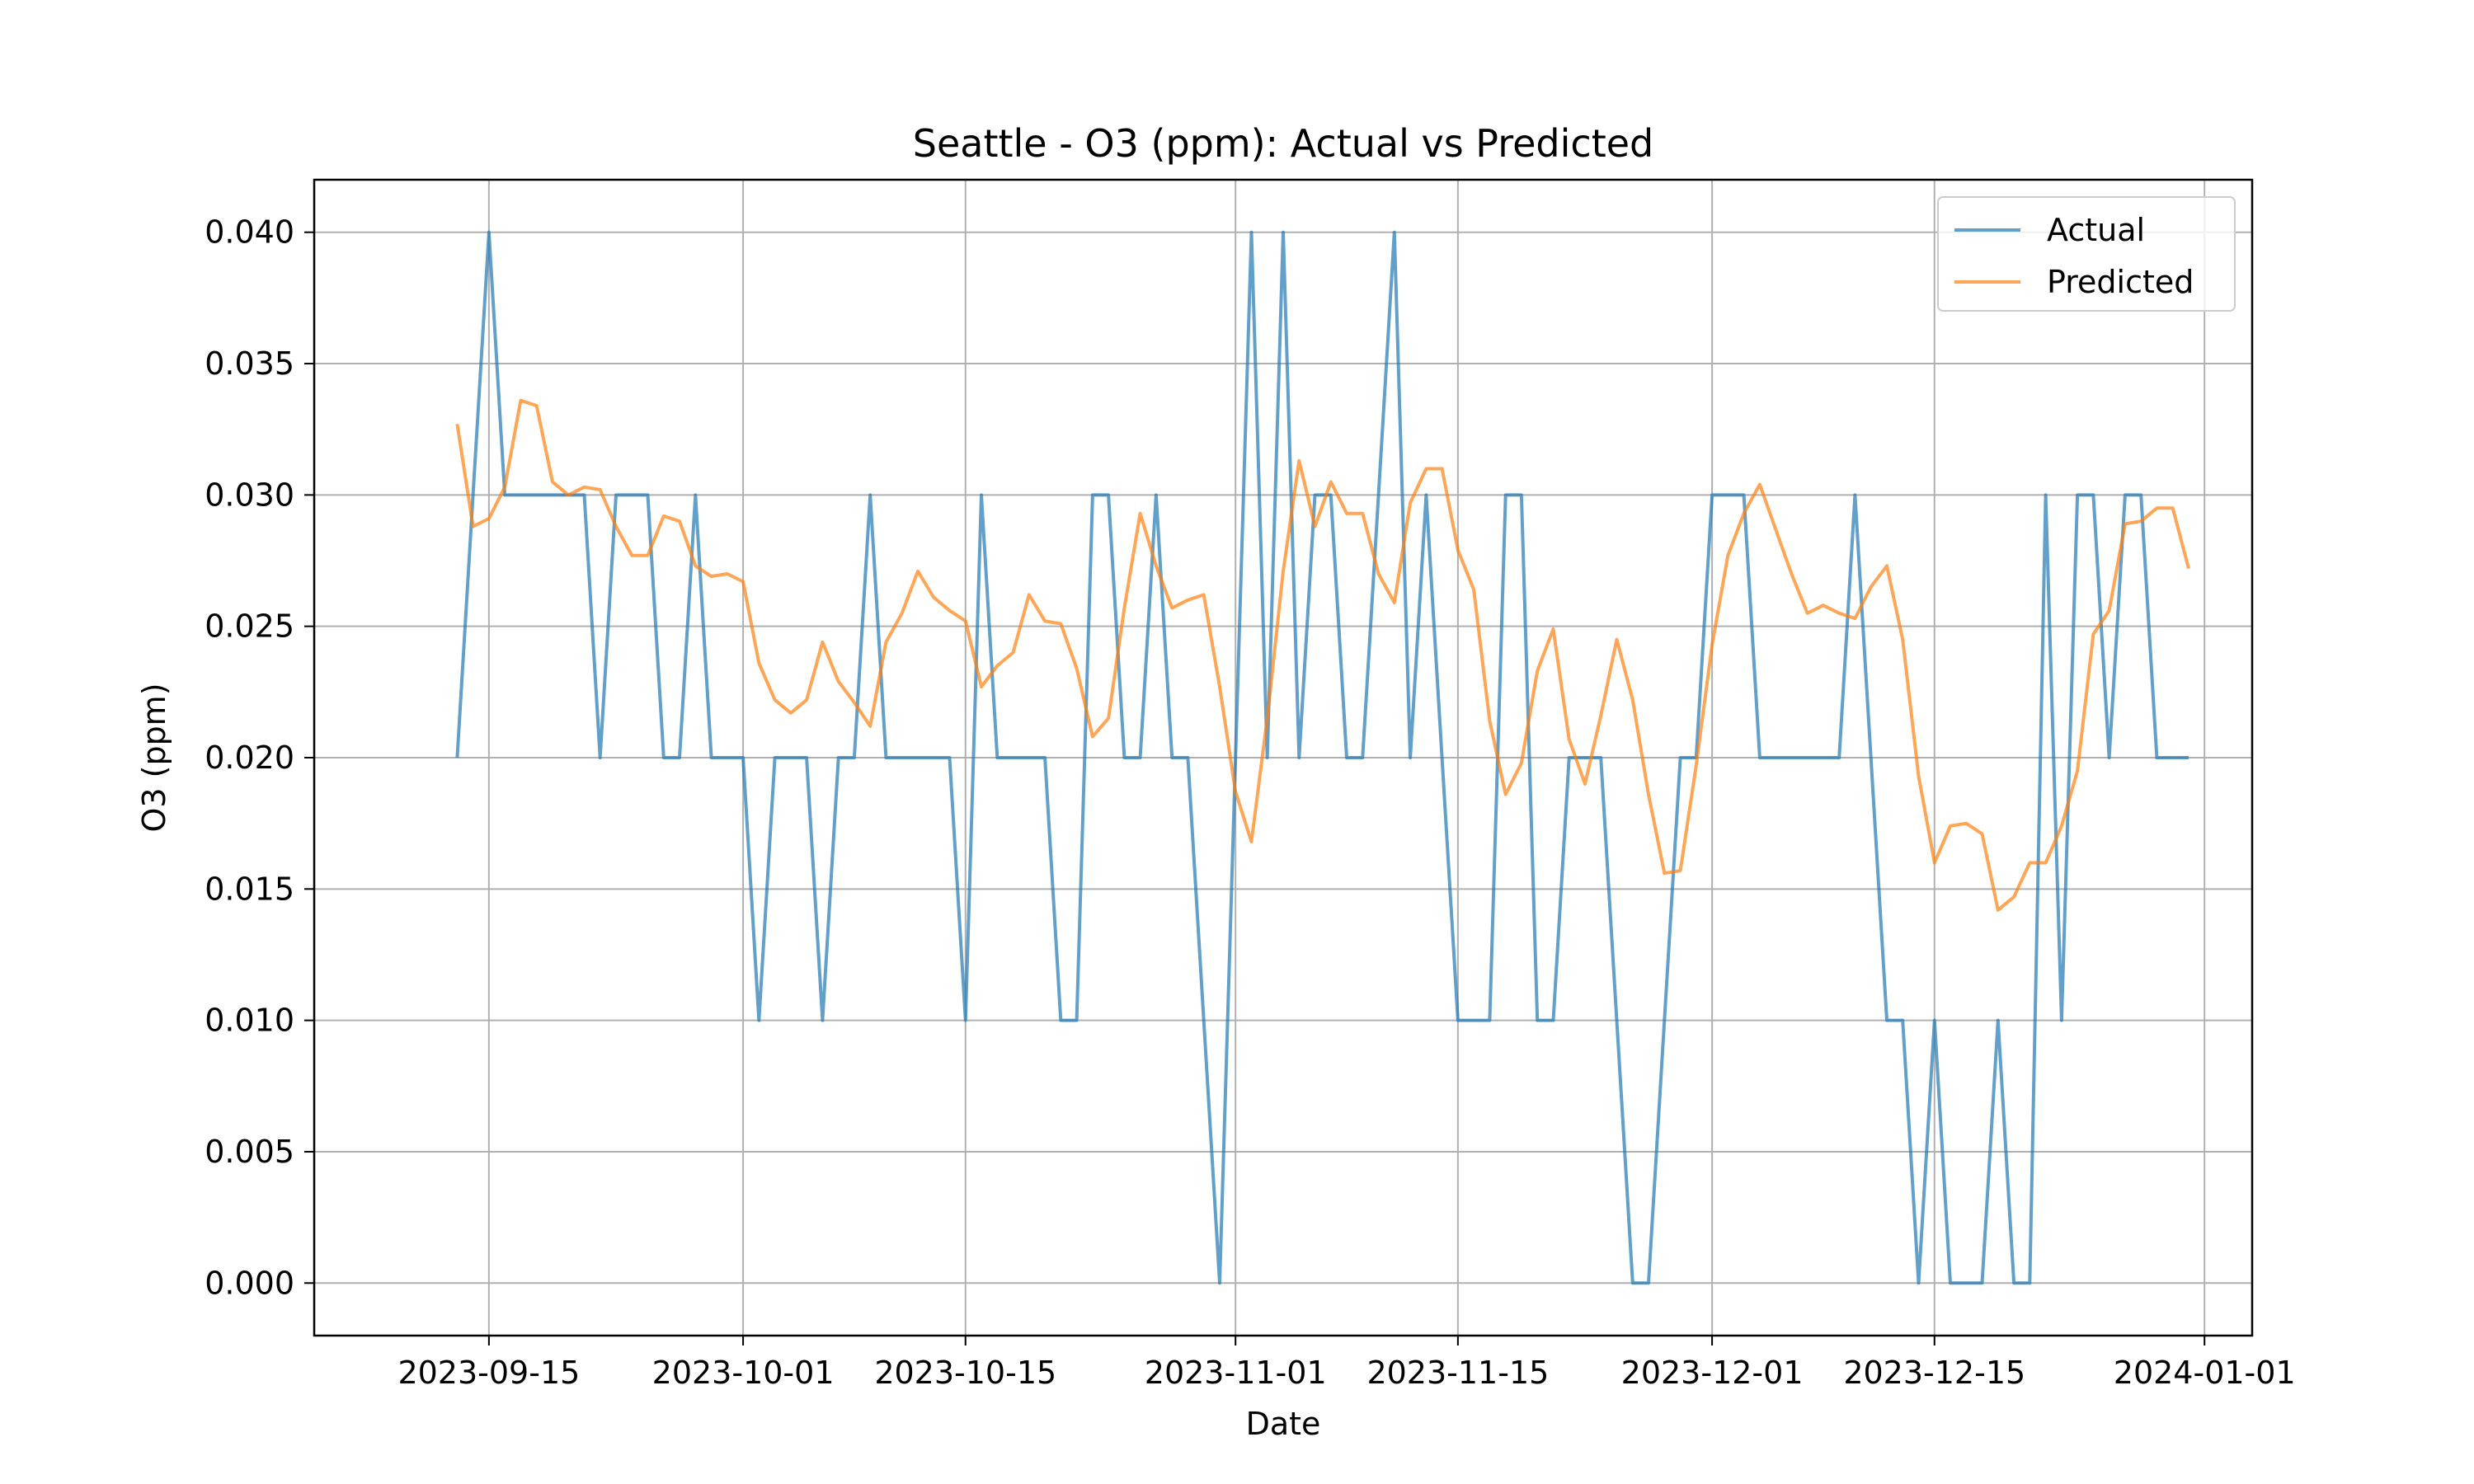  What do you see at coordinates (488, 1373) in the screenshot?
I see `x-tick-label: 2023-09-15` at bounding box center [488, 1373].